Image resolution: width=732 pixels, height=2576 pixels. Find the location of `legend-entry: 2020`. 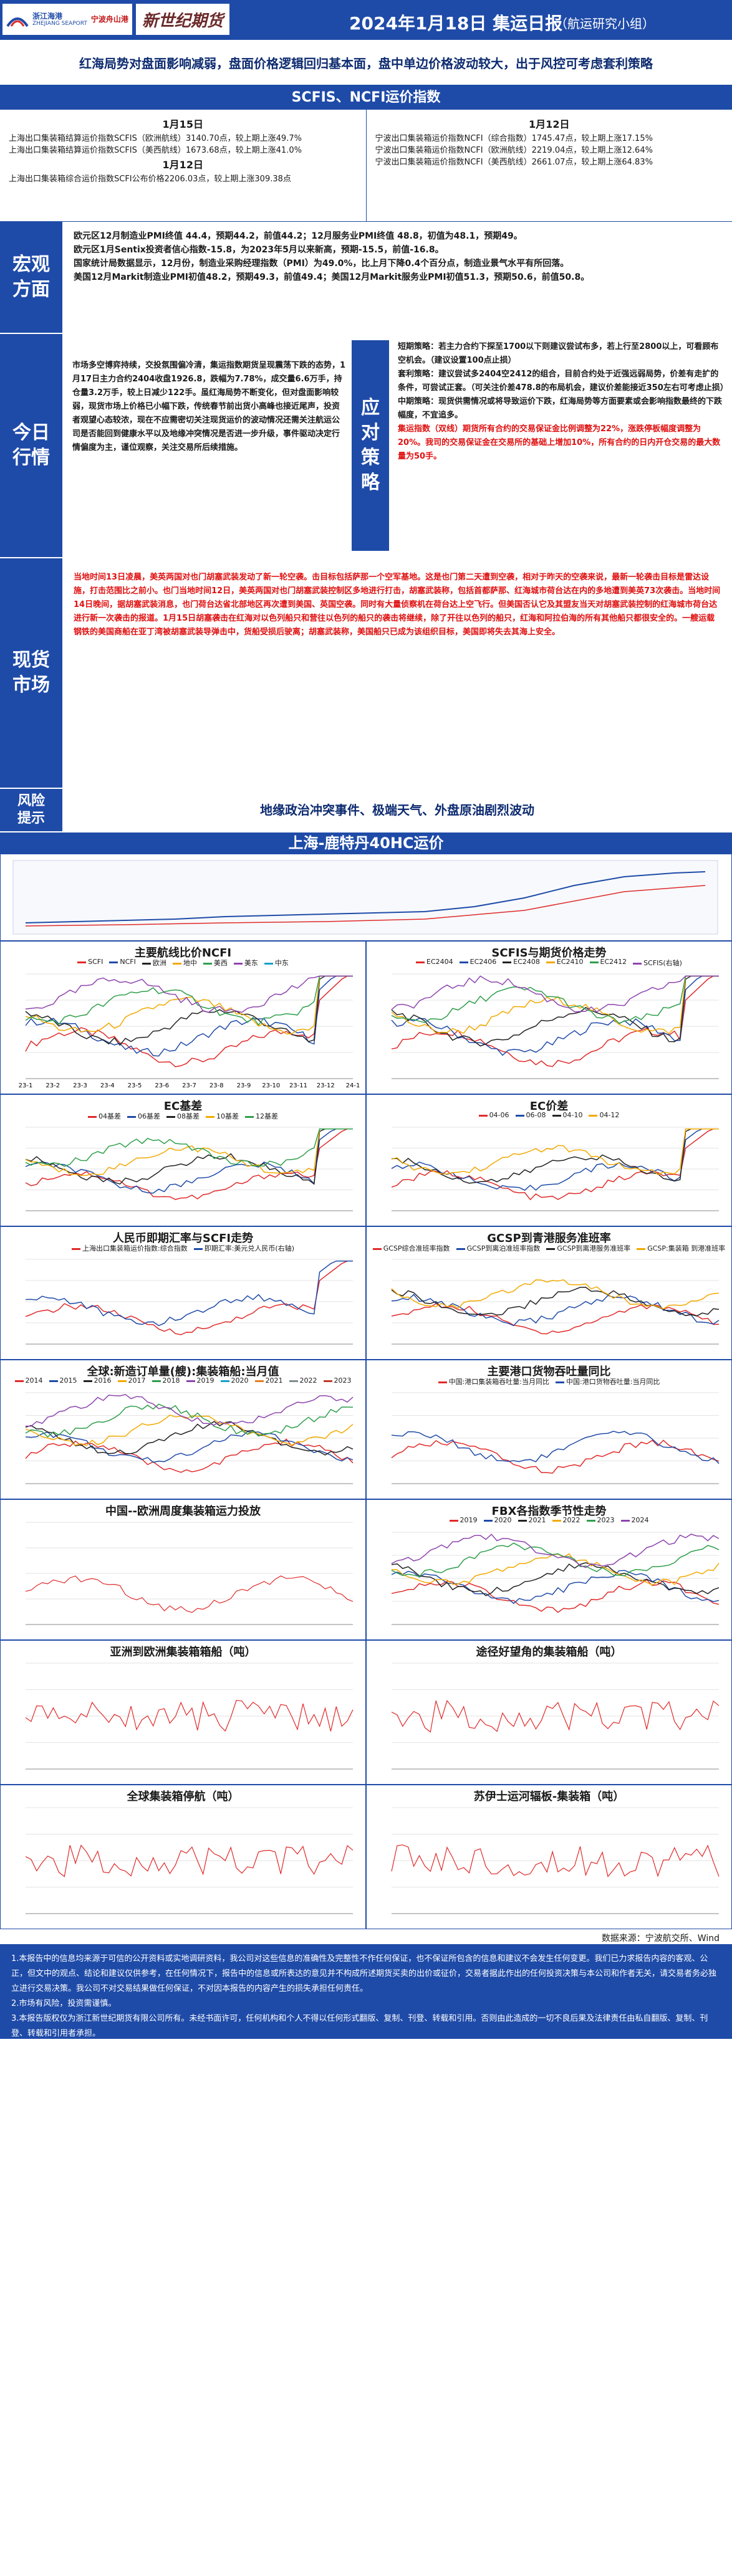

legend-entry: 2020 is located at coordinates (234, 1381).